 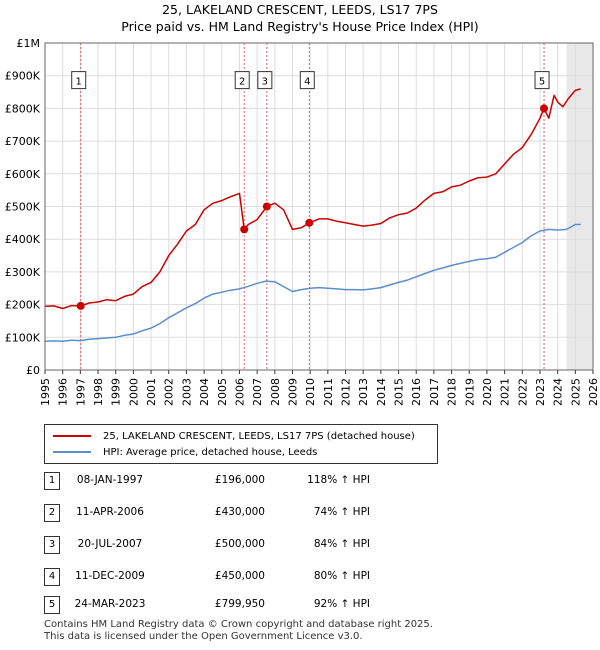 I want to click on sale-hpi-change: 92% ↑ HPI, so click(x=341, y=604).